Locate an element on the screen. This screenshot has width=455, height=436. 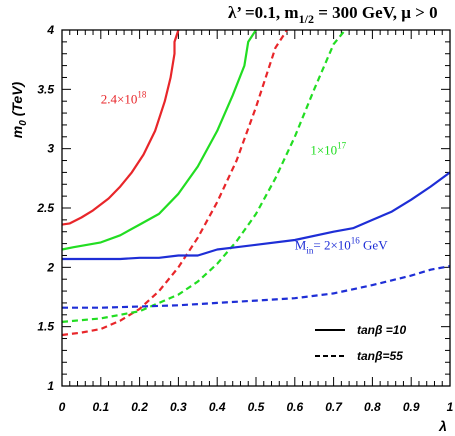
y-tick-label: 4 is located at coordinates (50, 30).